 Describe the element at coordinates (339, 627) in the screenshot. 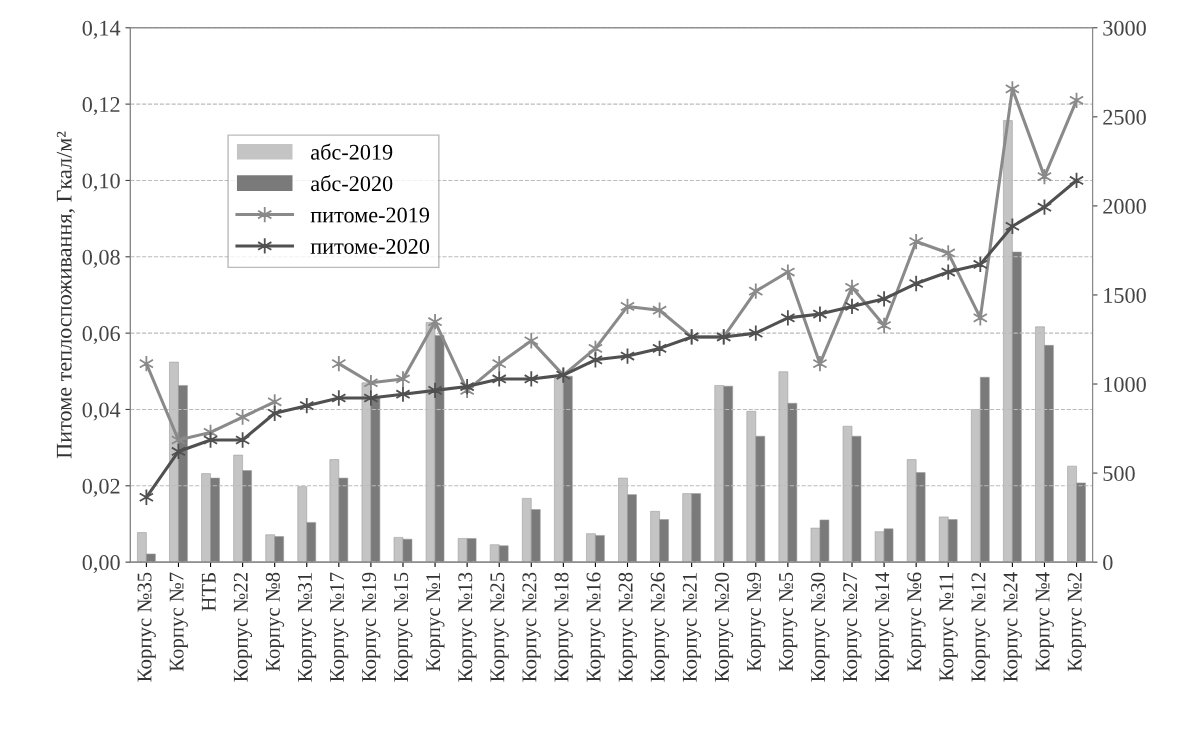

I see `x-tick-label: Корпус №17` at that location.